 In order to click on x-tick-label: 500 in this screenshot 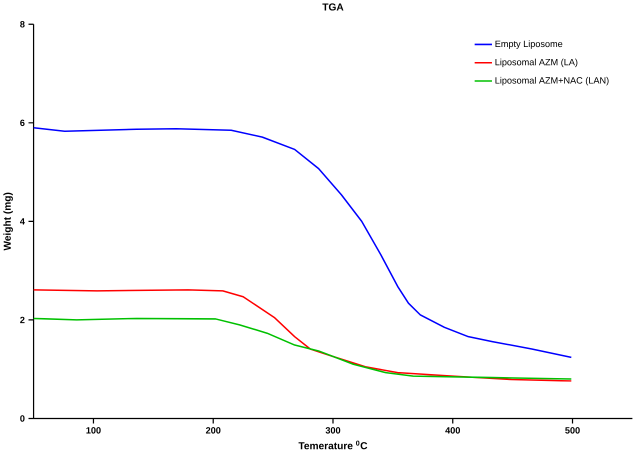, I will do `click(572, 430)`.